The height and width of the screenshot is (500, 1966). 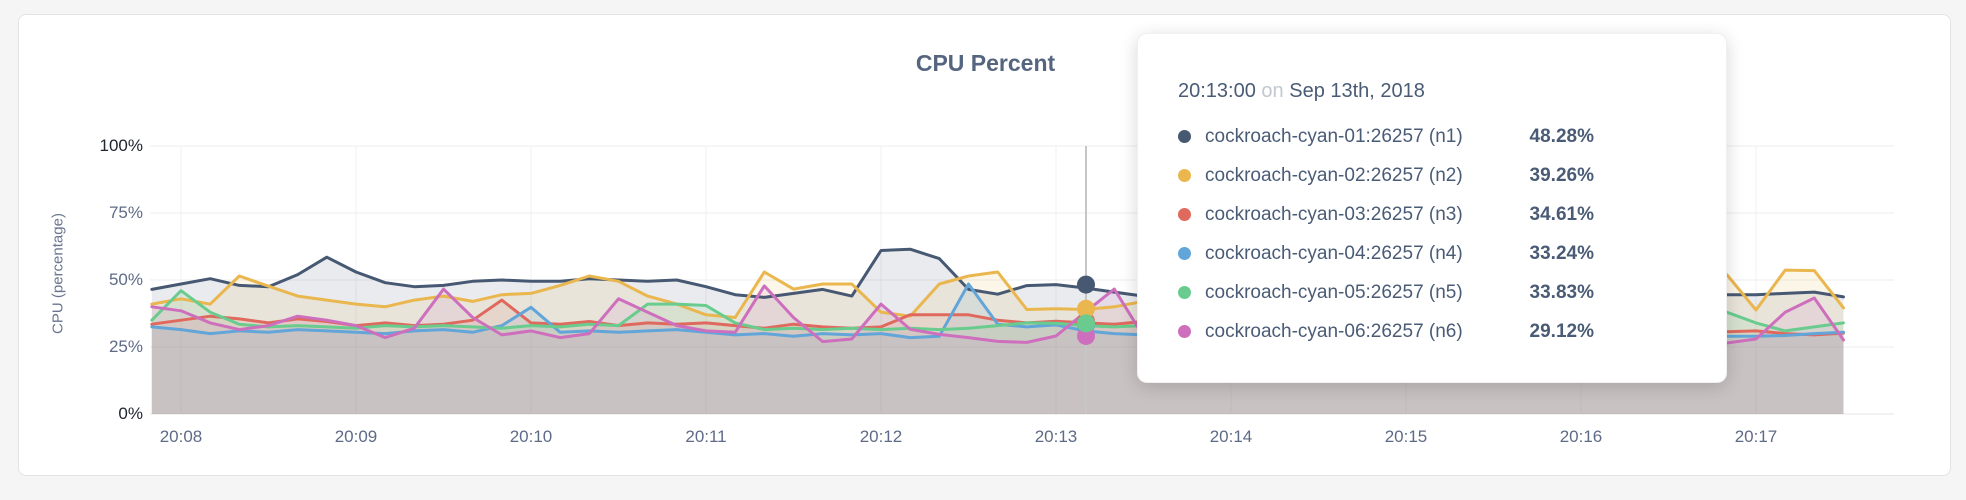 What do you see at coordinates (1334, 214) in the screenshot?
I see `node-name: cockroach-cyan-03:26257 (n3)` at bounding box center [1334, 214].